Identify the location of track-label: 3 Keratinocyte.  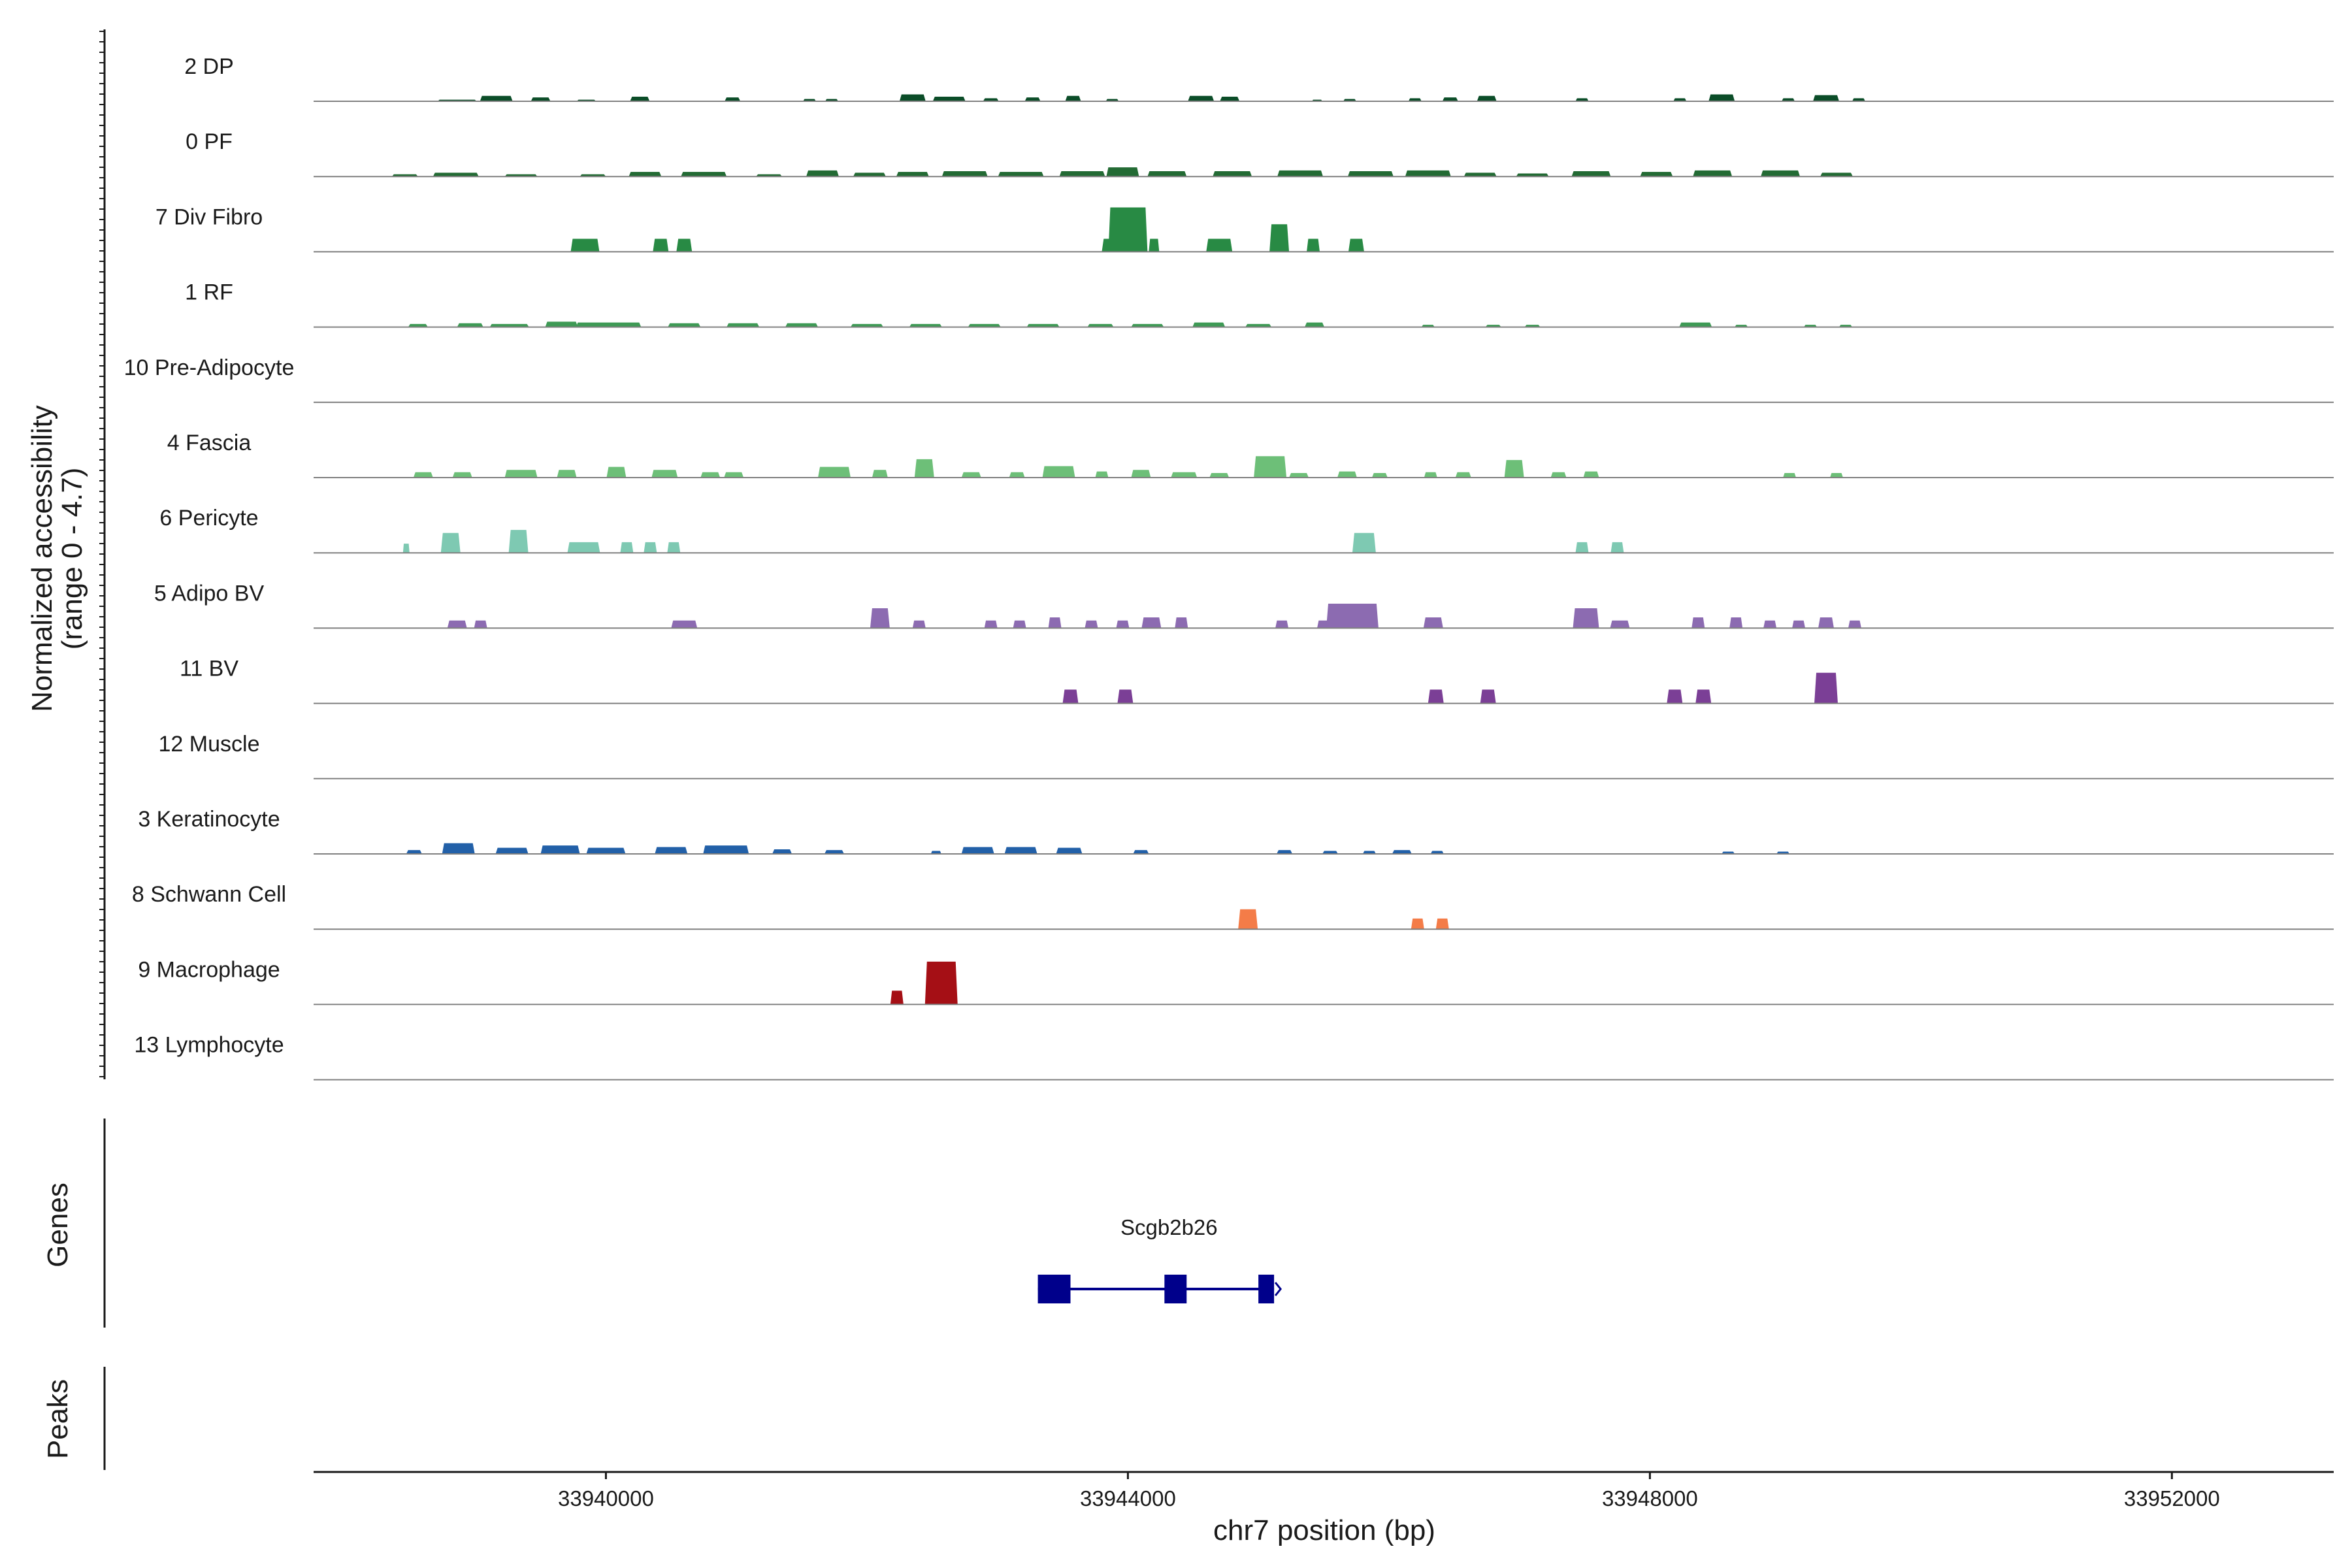
(209, 819).